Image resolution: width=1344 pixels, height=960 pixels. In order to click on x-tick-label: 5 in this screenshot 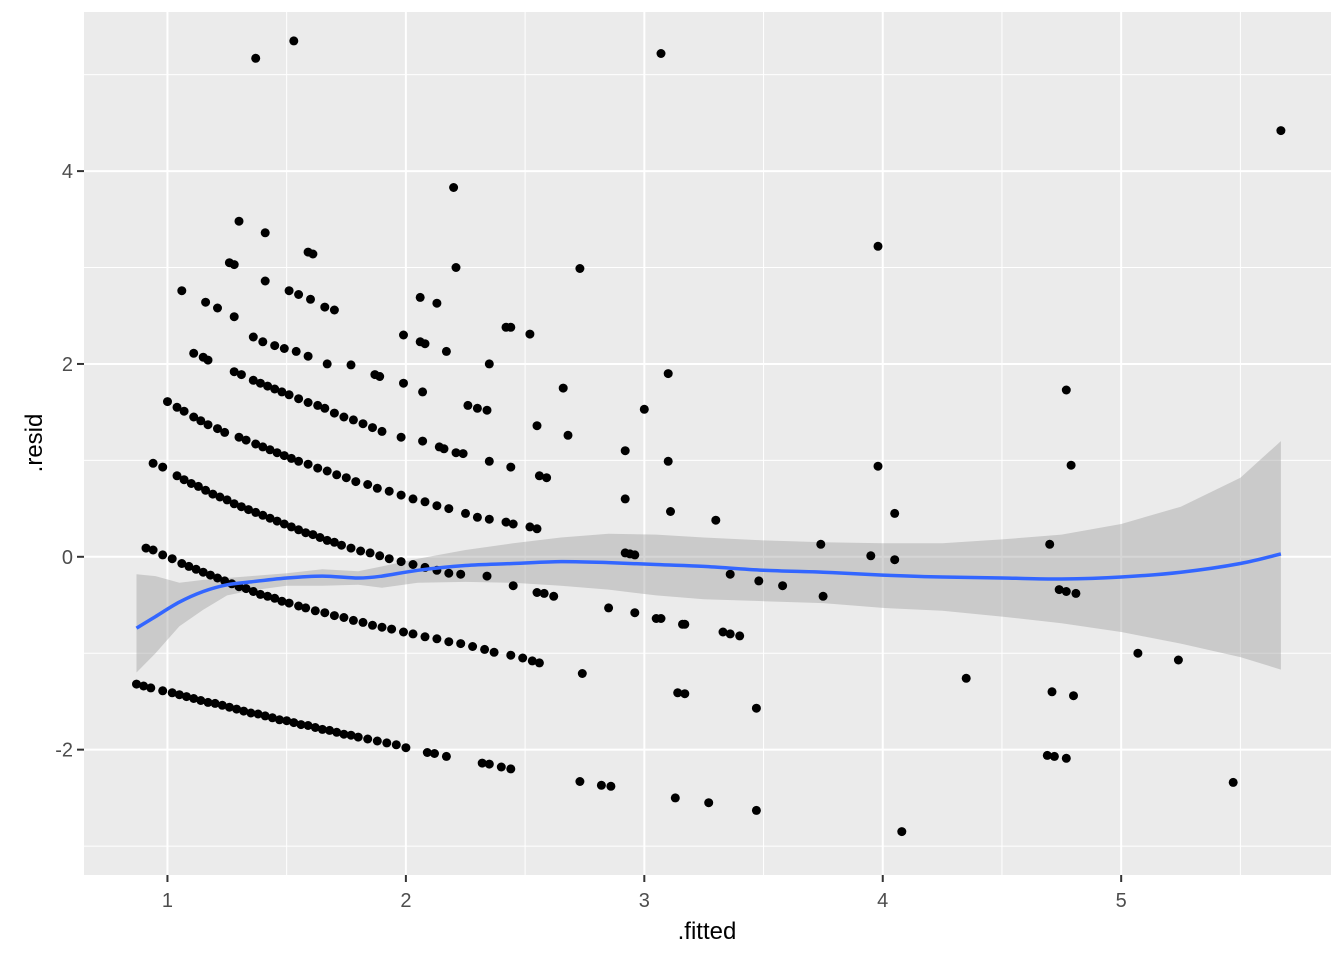, I will do `click(1121, 901)`.